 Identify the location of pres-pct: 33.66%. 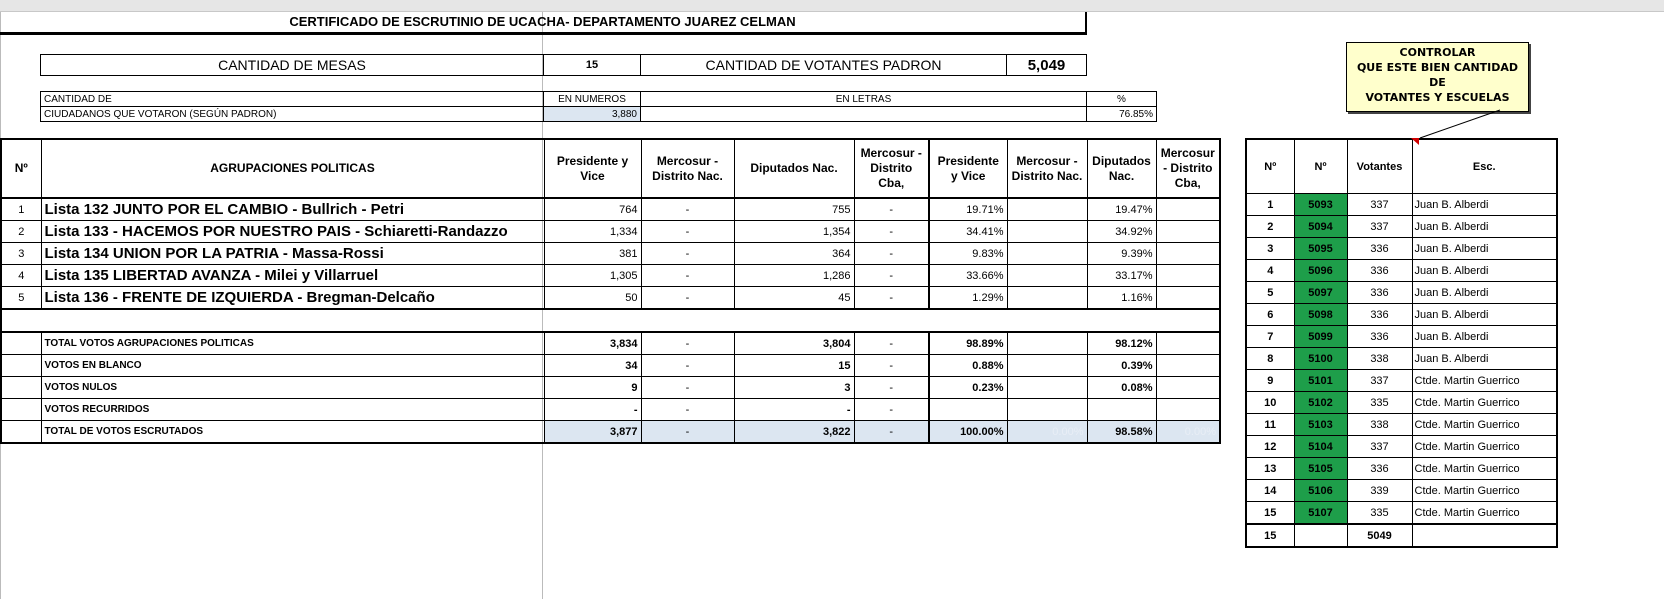
(968, 275).